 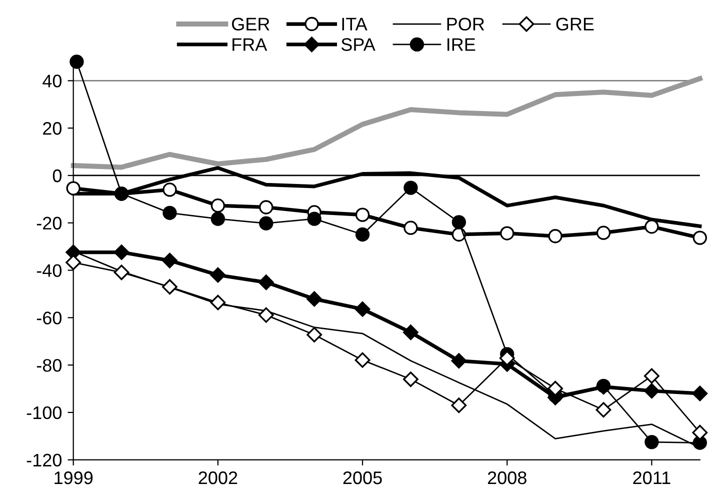 I want to click on y-tick-label: 40, so click(x=52, y=81).